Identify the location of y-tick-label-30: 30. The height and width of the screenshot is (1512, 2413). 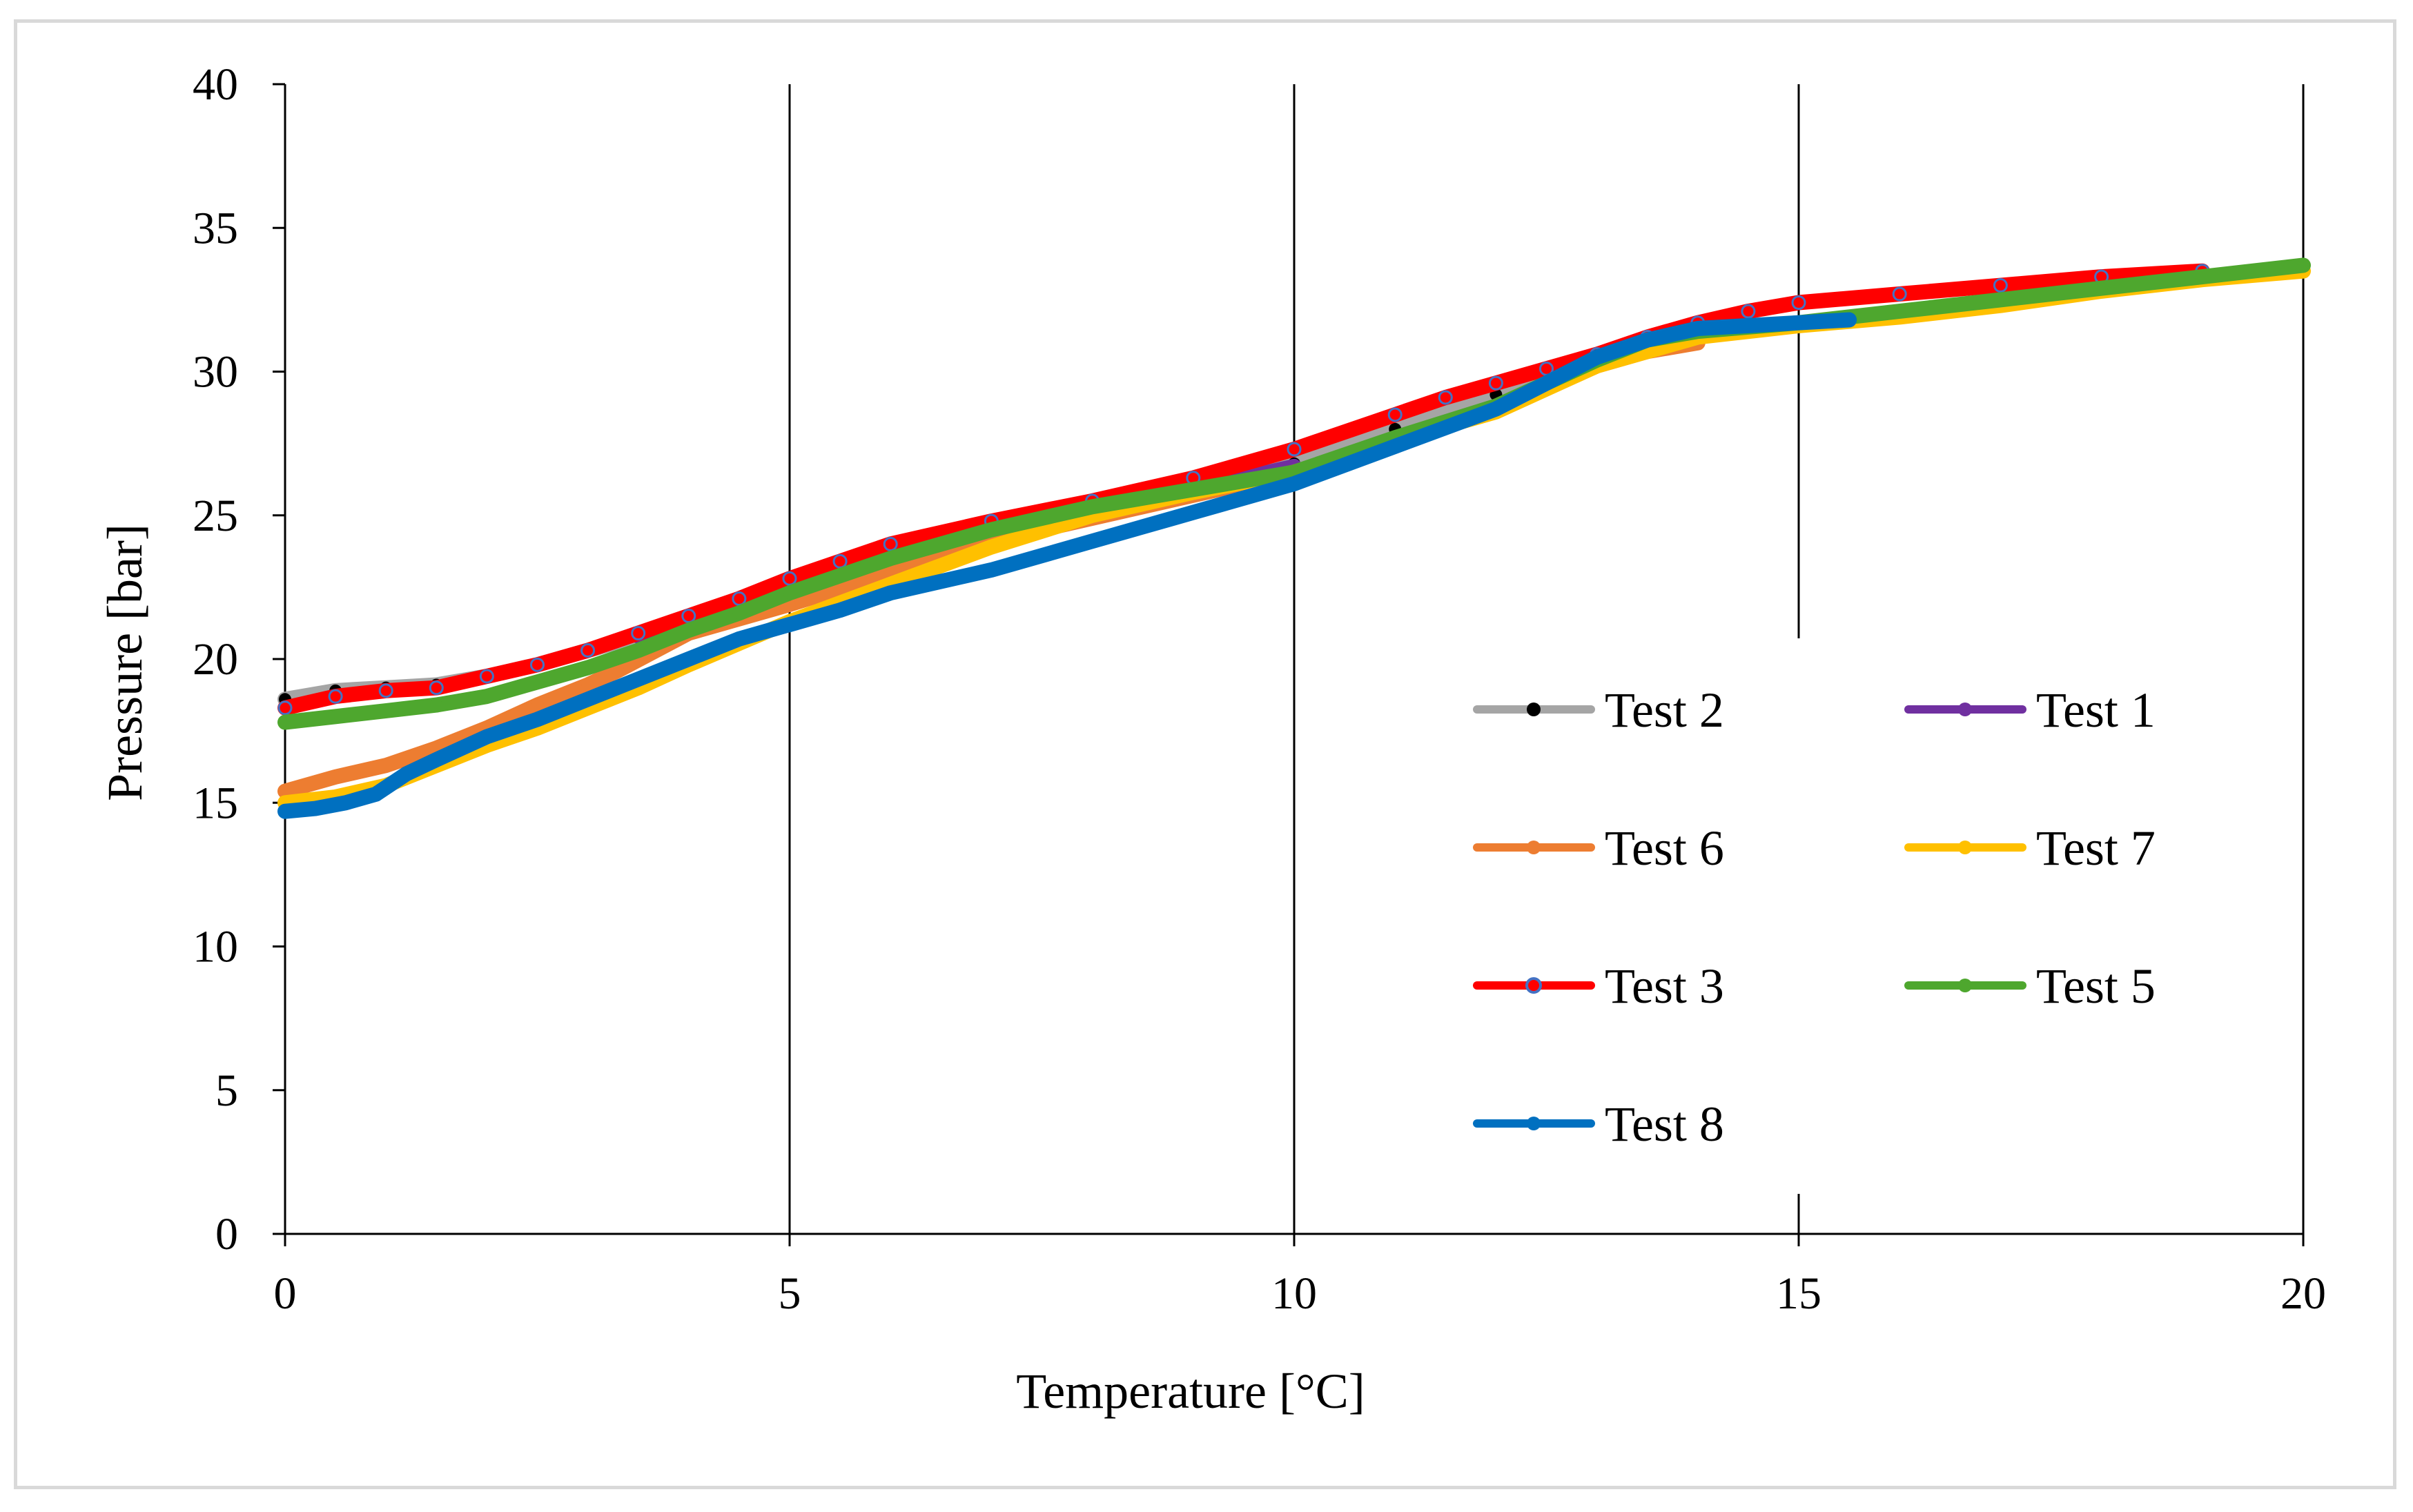
(215, 372).